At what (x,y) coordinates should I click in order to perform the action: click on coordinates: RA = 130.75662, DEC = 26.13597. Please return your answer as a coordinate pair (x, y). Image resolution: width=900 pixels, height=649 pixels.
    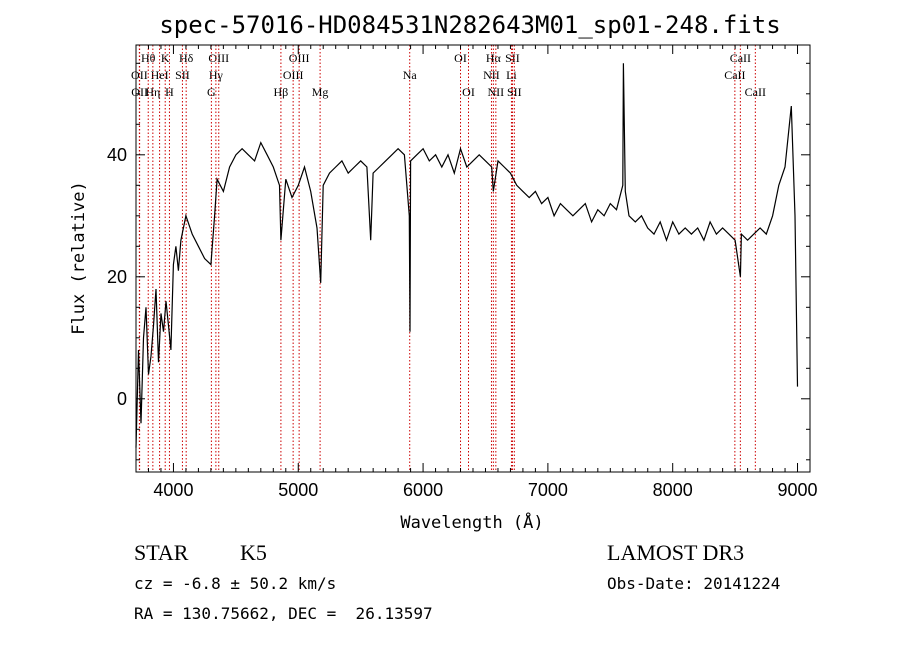
    Looking at the image, I should click on (283, 613).